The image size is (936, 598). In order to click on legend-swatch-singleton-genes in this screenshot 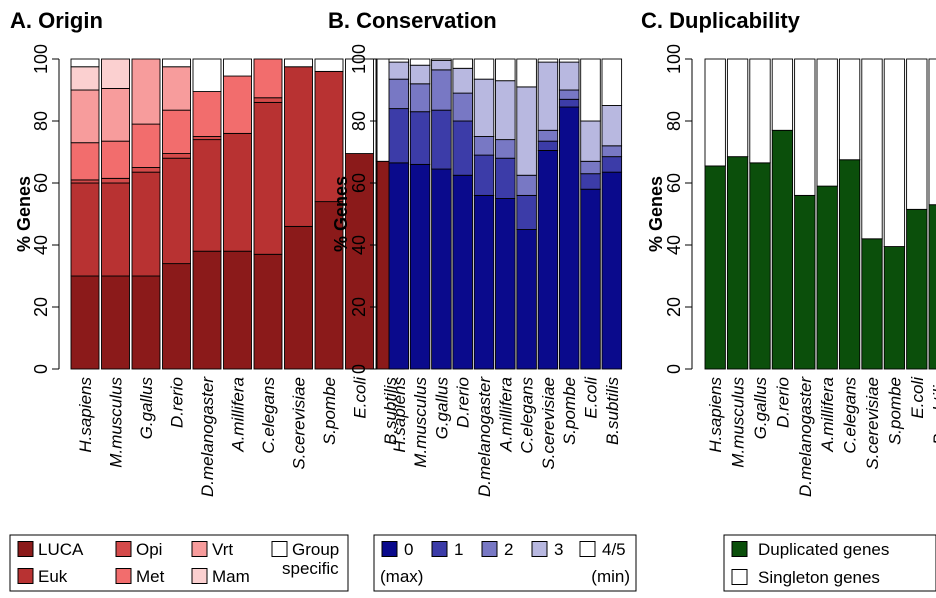, I will do `click(739, 577)`.